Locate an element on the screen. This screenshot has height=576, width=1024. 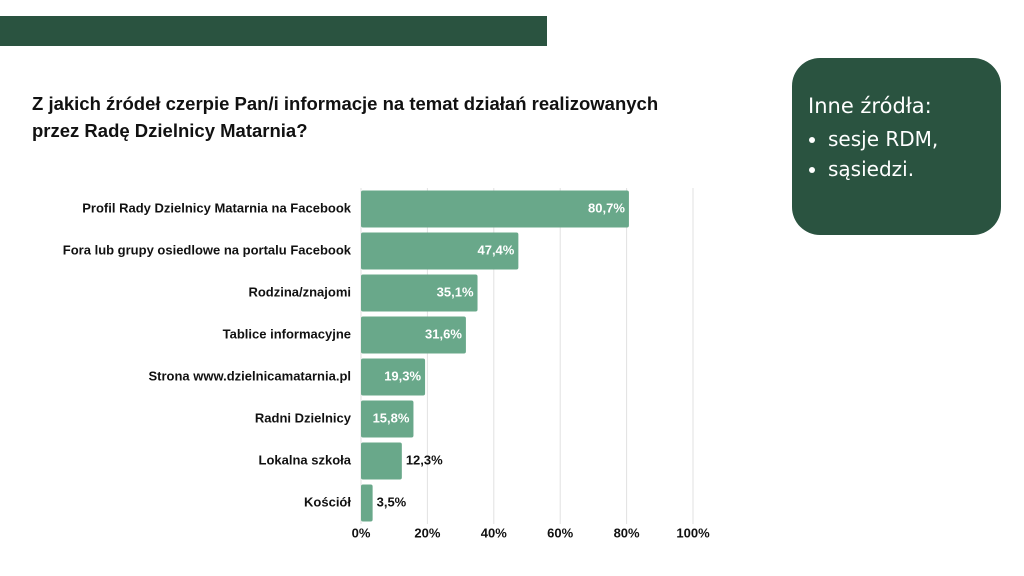
x-tick-label: 0% is located at coordinates (361, 532).